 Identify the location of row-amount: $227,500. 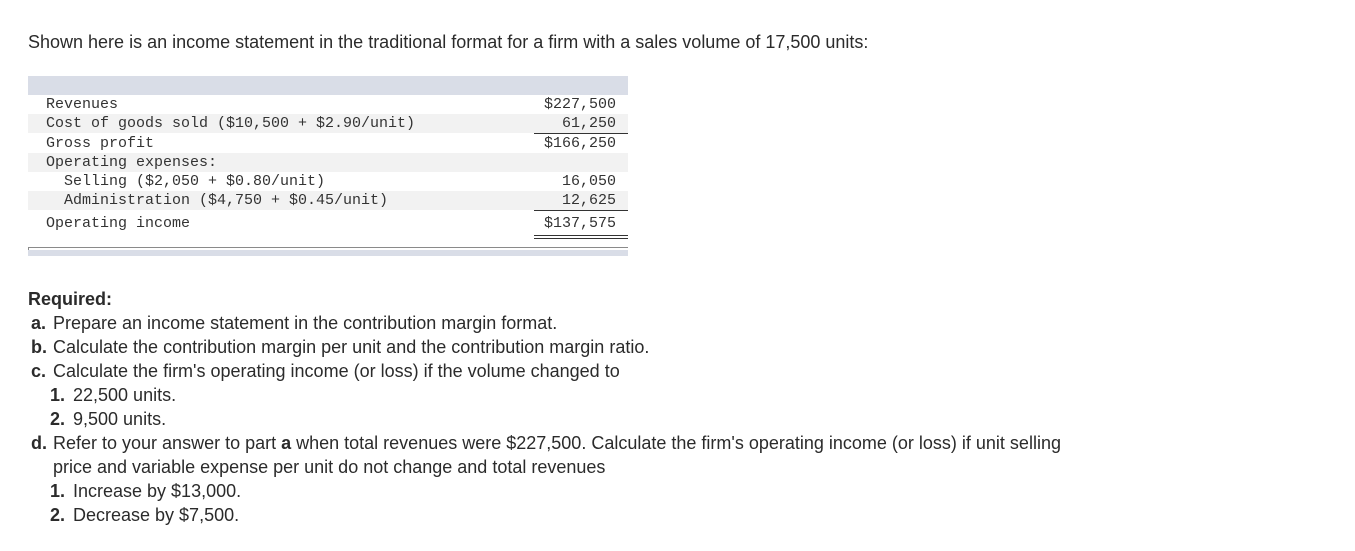
(579, 104).